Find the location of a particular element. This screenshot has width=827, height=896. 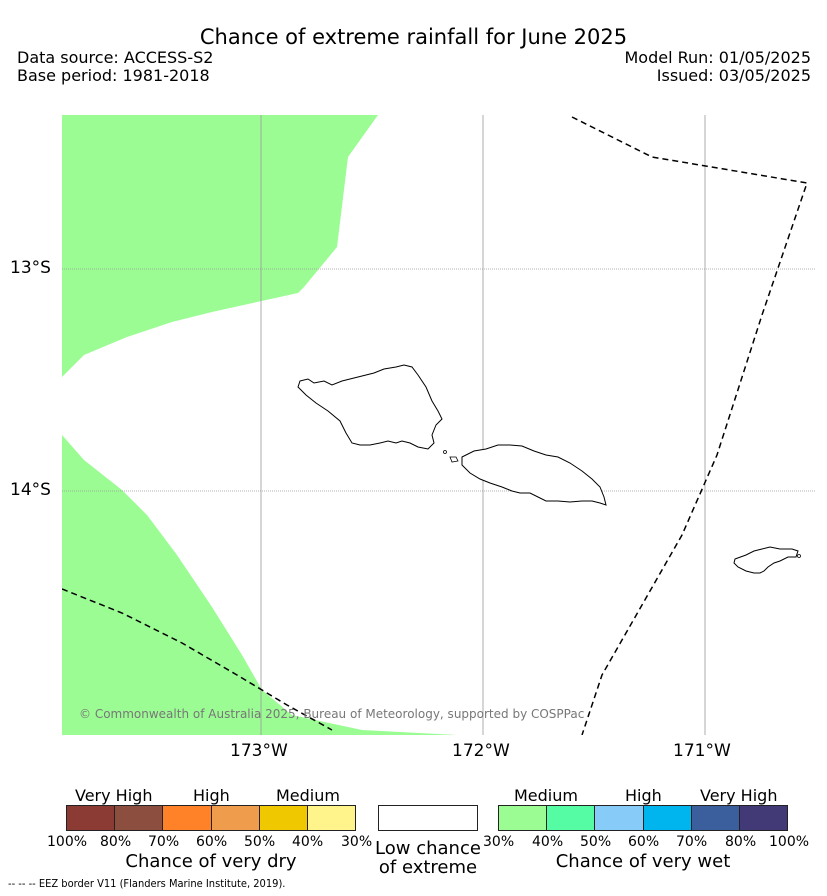

dry-legend-medium: Medium is located at coordinates (308, 795).